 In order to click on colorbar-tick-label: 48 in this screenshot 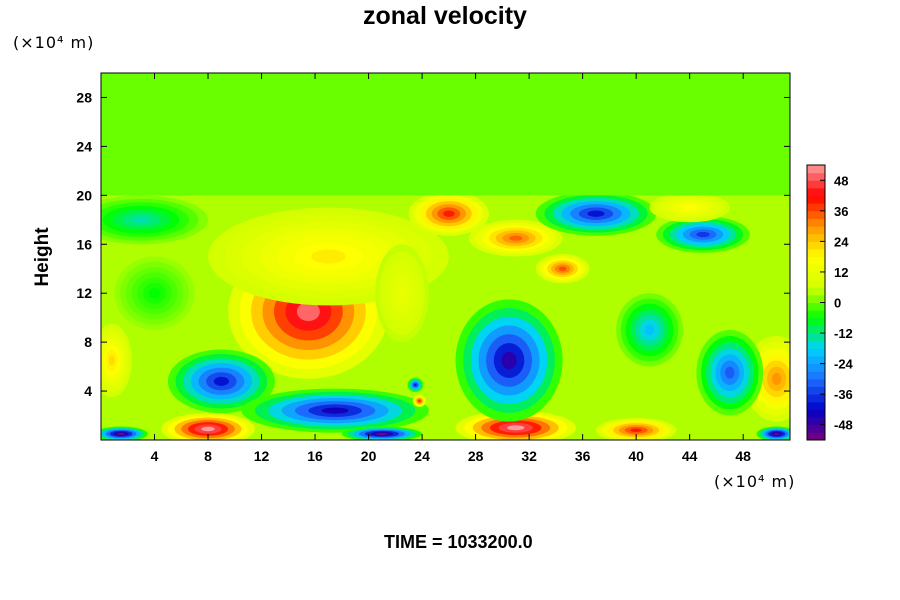, I will do `click(841, 180)`.